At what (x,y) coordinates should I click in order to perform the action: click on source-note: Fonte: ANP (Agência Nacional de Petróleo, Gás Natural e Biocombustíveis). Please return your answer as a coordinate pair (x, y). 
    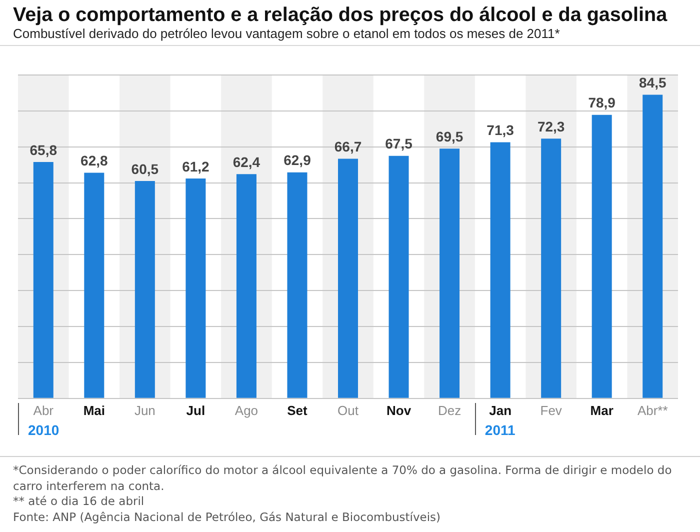
    Looking at the image, I should click on (227, 517).